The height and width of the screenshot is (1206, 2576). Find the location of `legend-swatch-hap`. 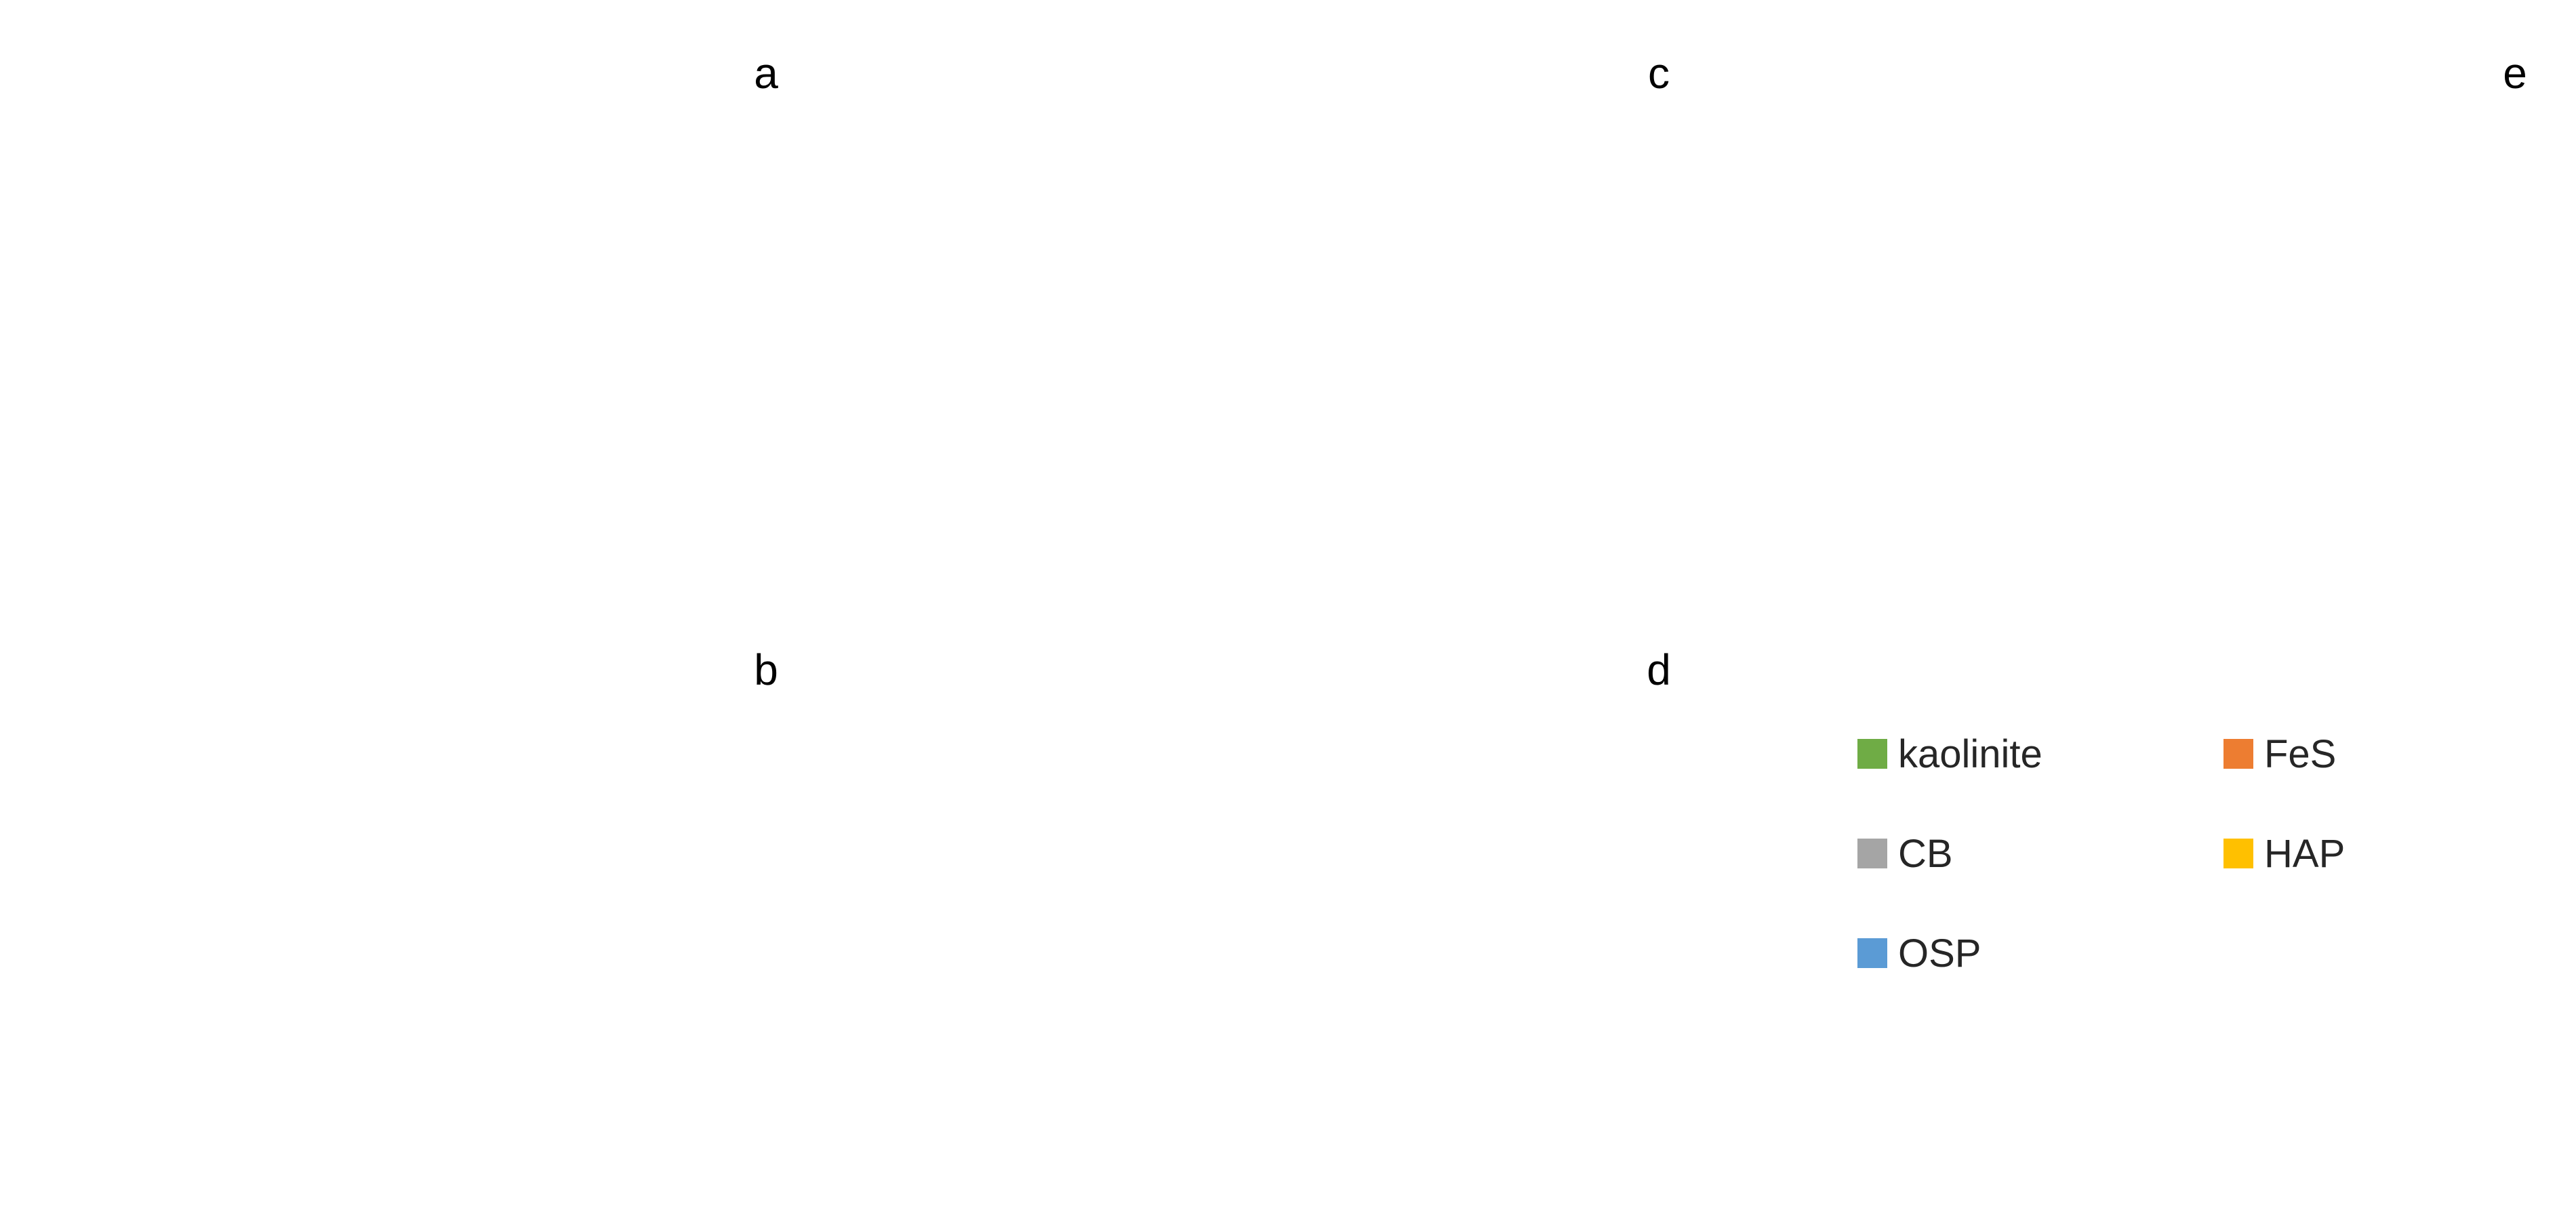

legend-swatch-hap is located at coordinates (2238, 853).